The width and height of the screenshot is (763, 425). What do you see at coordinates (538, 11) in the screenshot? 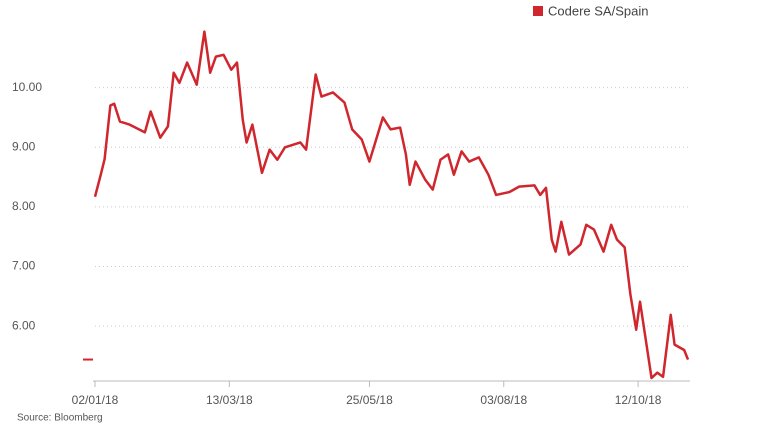
I see `legend-swatch` at bounding box center [538, 11].